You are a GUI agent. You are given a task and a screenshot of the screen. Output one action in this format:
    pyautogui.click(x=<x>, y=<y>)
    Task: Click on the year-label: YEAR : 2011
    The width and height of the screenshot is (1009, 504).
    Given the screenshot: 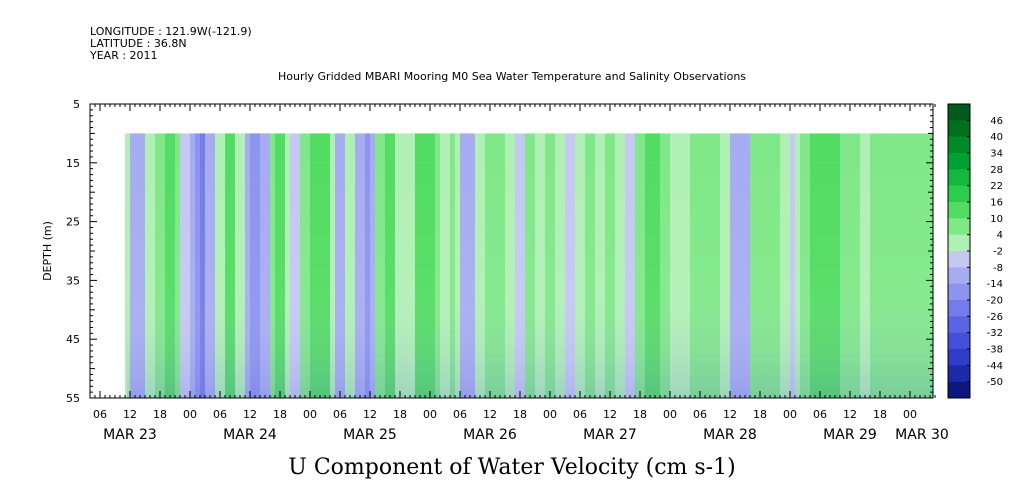 What is the action you would take?
    pyautogui.click(x=123, y=55)
    